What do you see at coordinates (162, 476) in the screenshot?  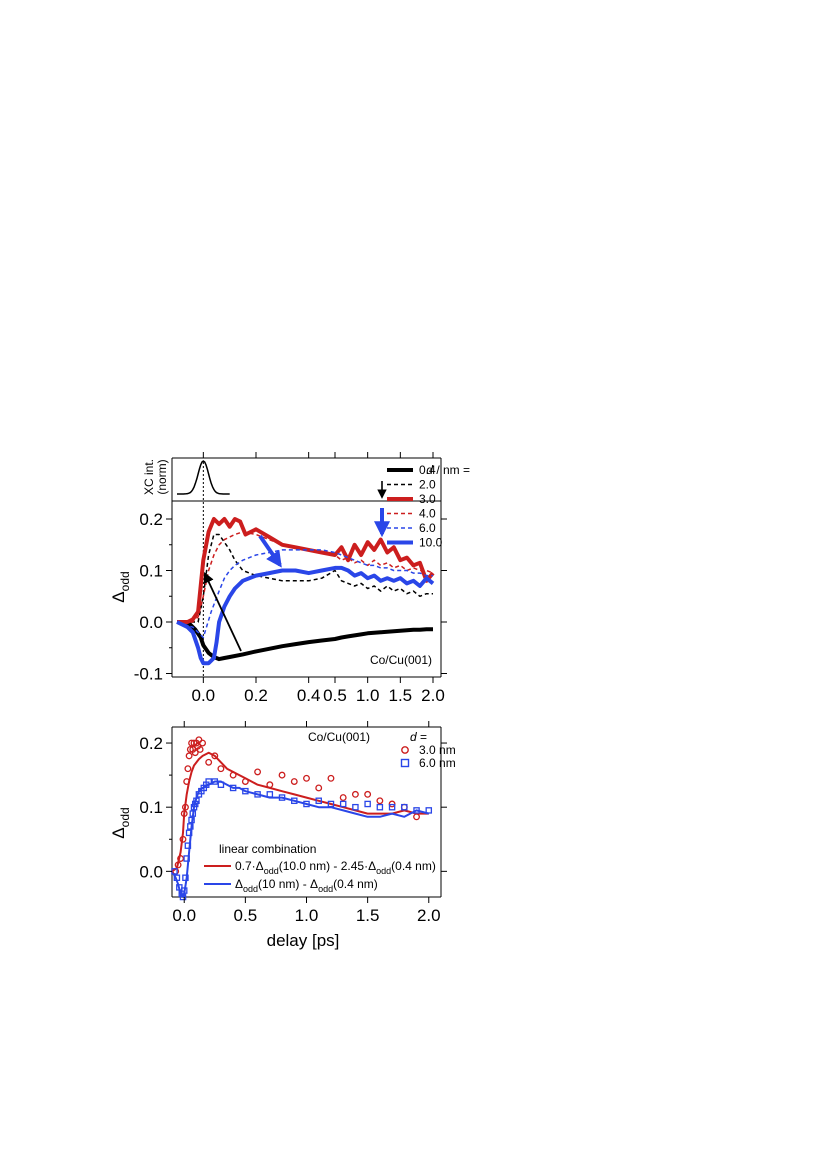 I see `inset-y-label-line2: (norm)` at bounding box center [162, 476].